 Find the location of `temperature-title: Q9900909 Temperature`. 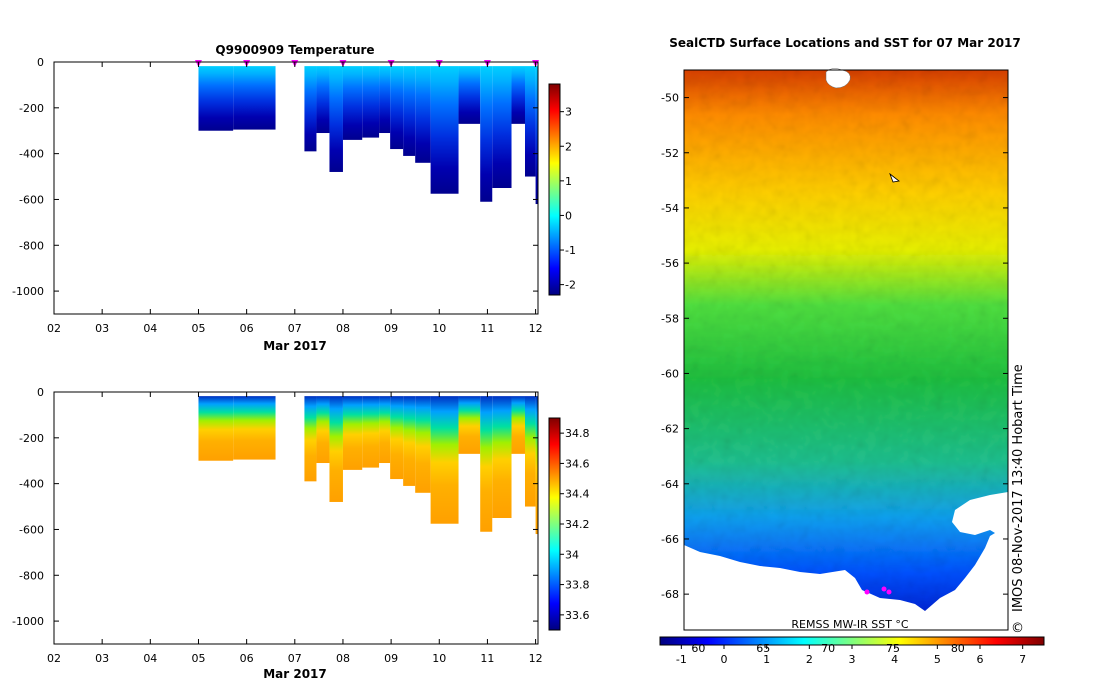

temperature-title: Q9900909 Temperature is located at coordinates (294, 50).